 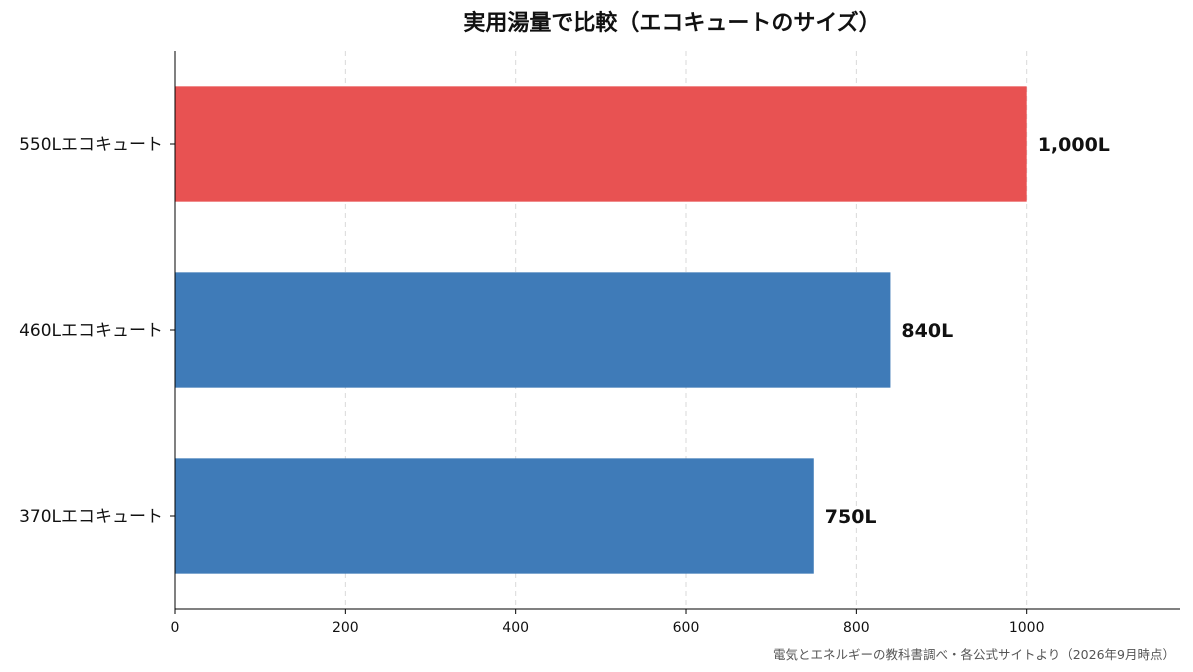 I want to click on data-label-2: 750L, so click(x=851, y=517).